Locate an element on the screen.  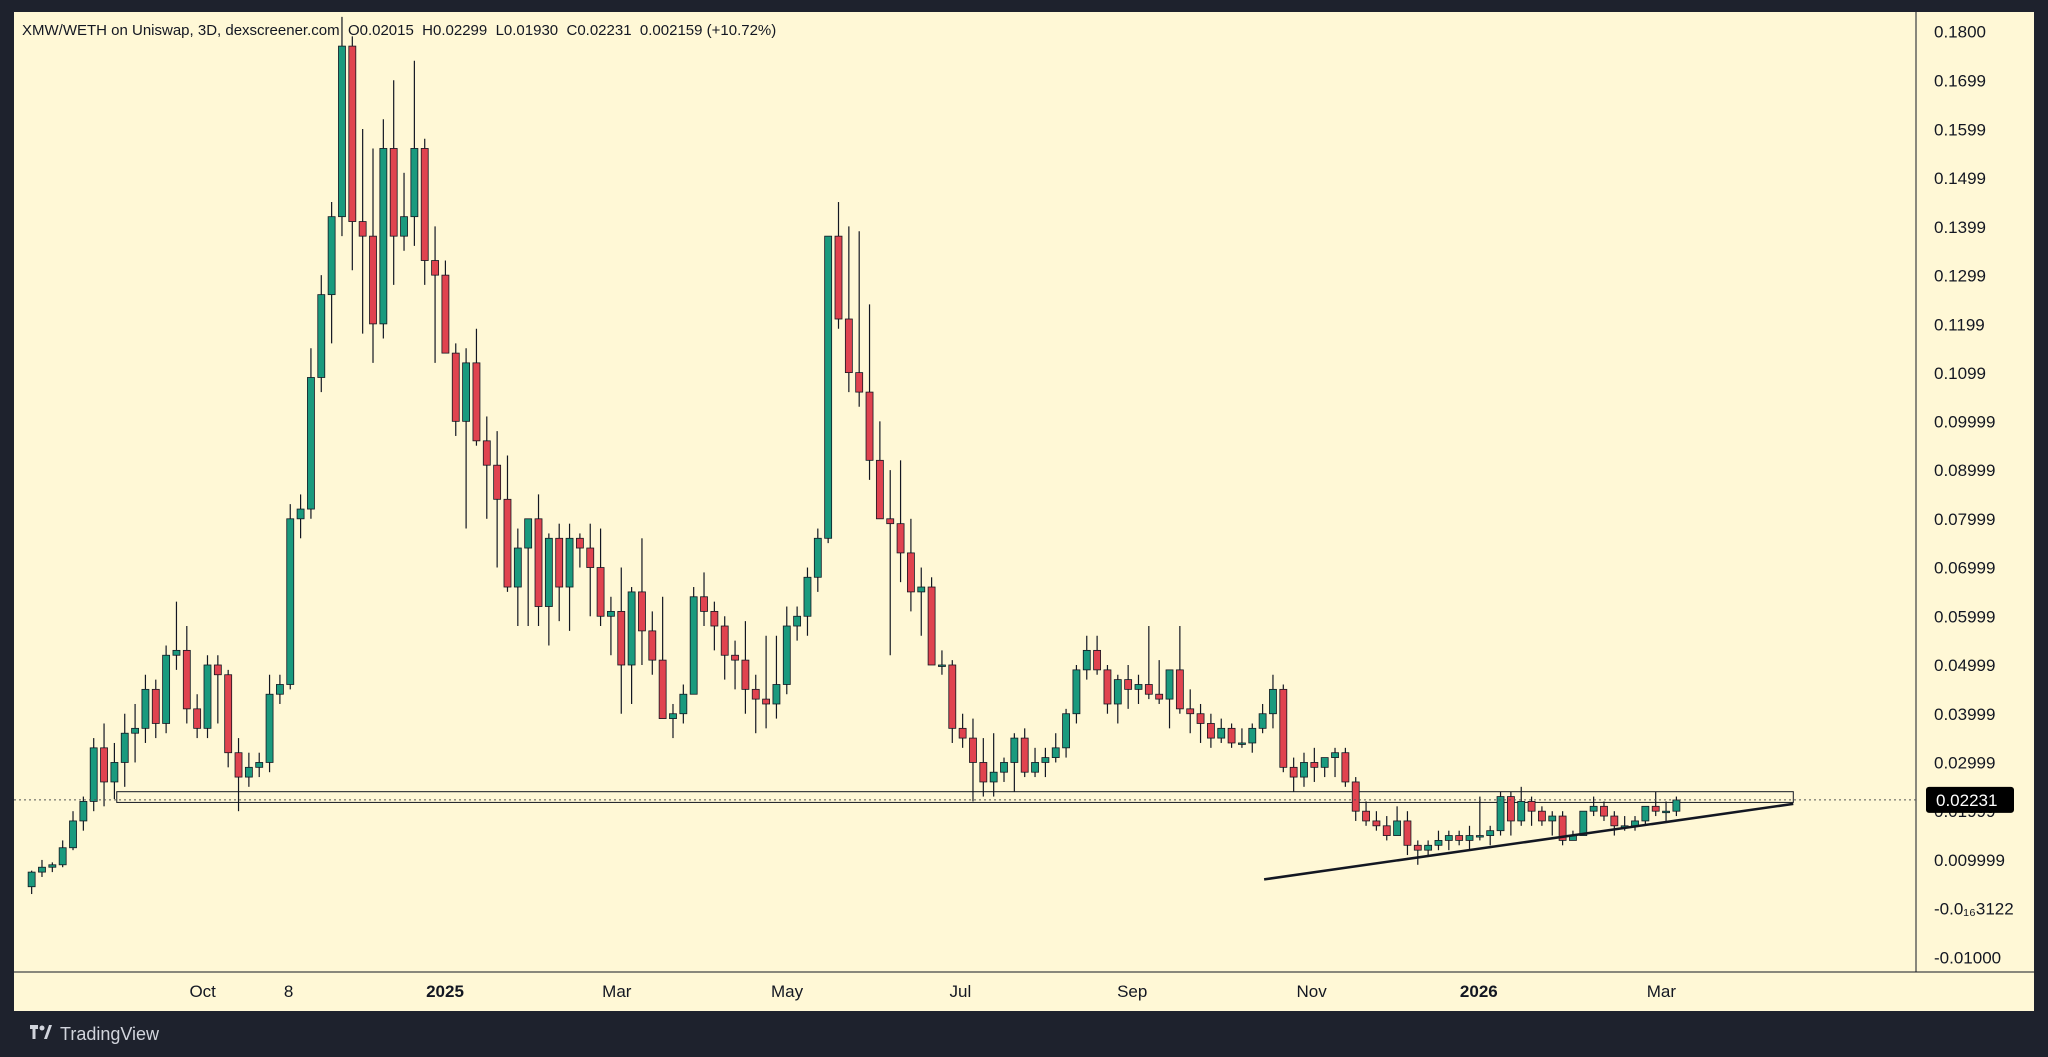
symbol-pair: XMW/WETH on Uniswap, 3D, dexscreener.com is located at coordinates (181, 30).